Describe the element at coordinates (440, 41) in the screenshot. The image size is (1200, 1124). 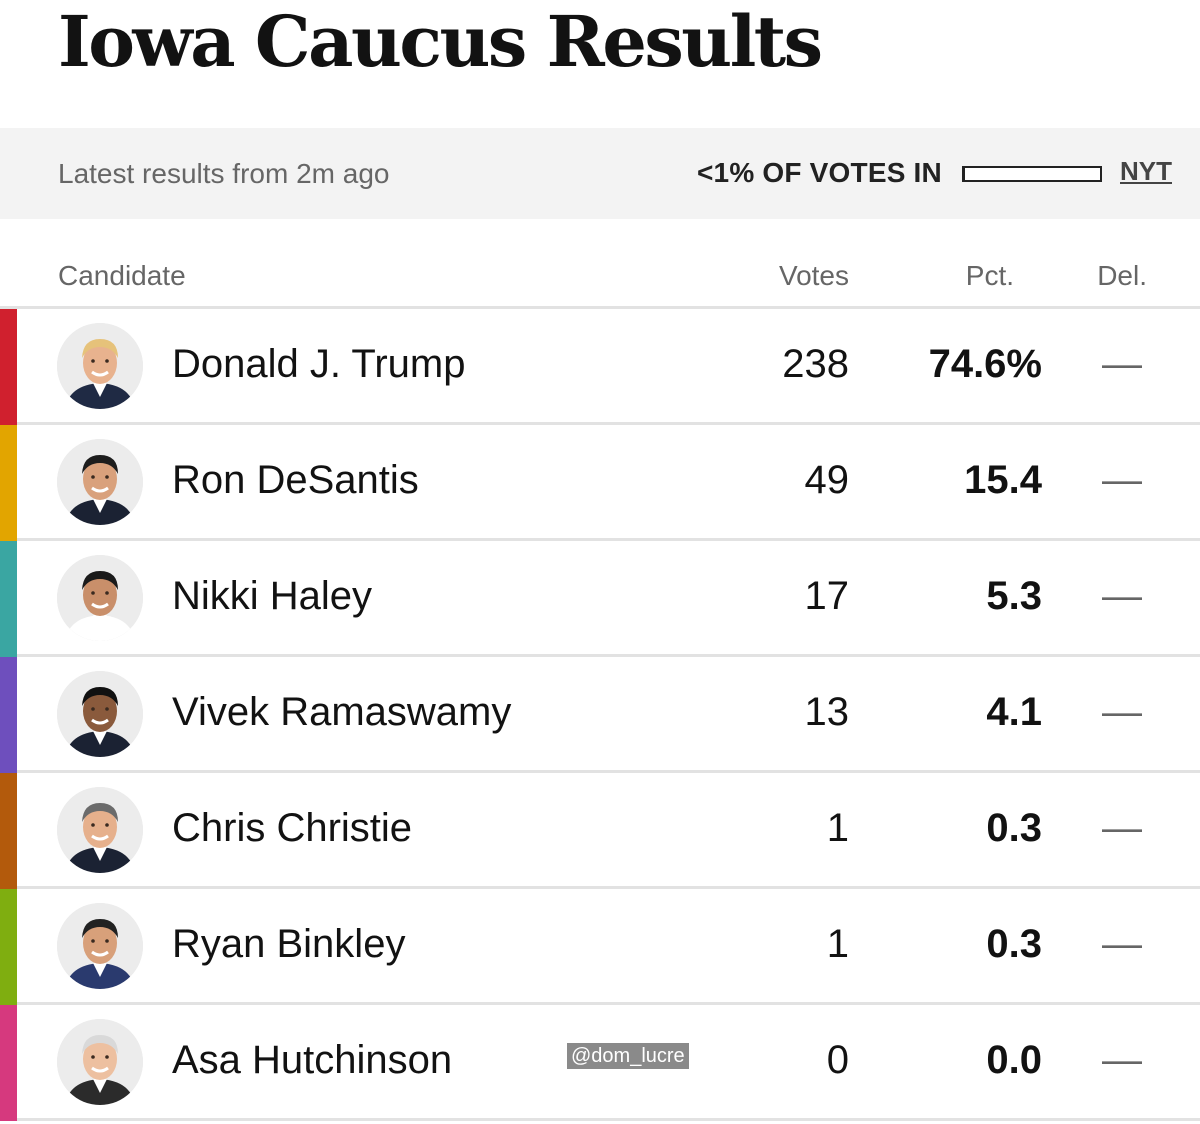
I see `page-title: Iowa Caucus Results` at that location.